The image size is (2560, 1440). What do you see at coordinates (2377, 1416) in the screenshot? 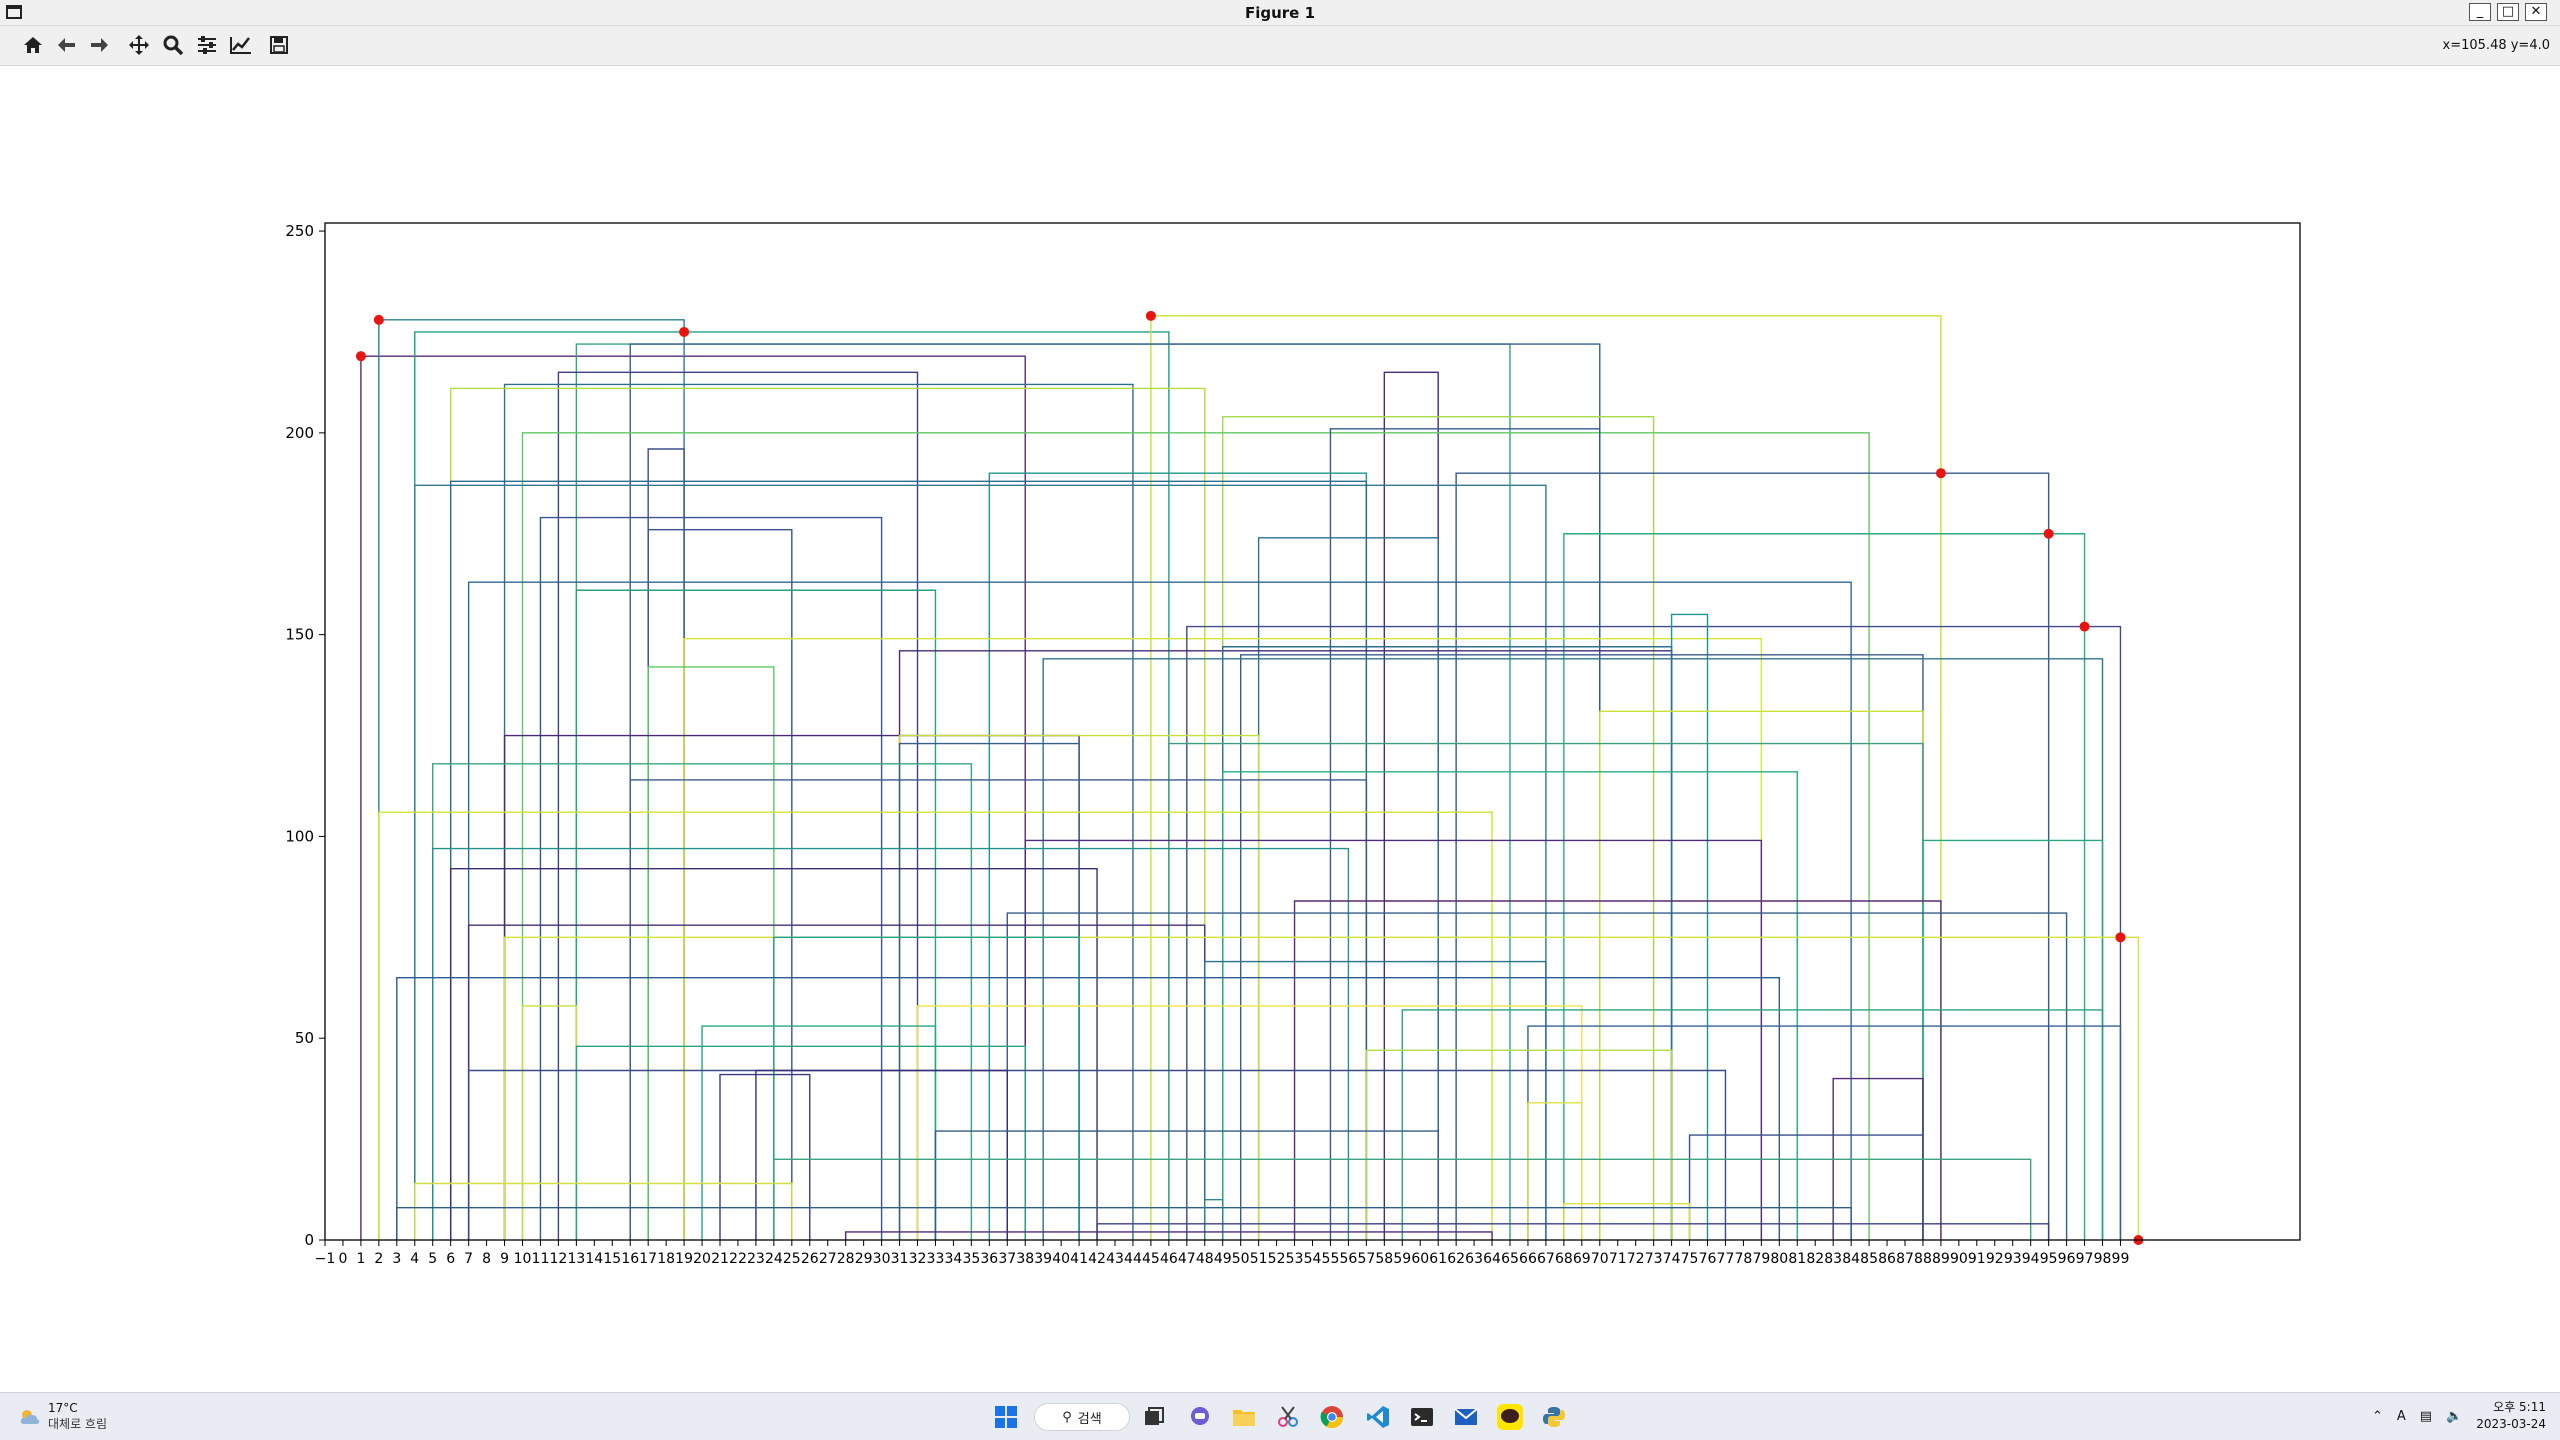
I see `chevron-up-icon: ⌃` at bounding box center [2377, 1416].